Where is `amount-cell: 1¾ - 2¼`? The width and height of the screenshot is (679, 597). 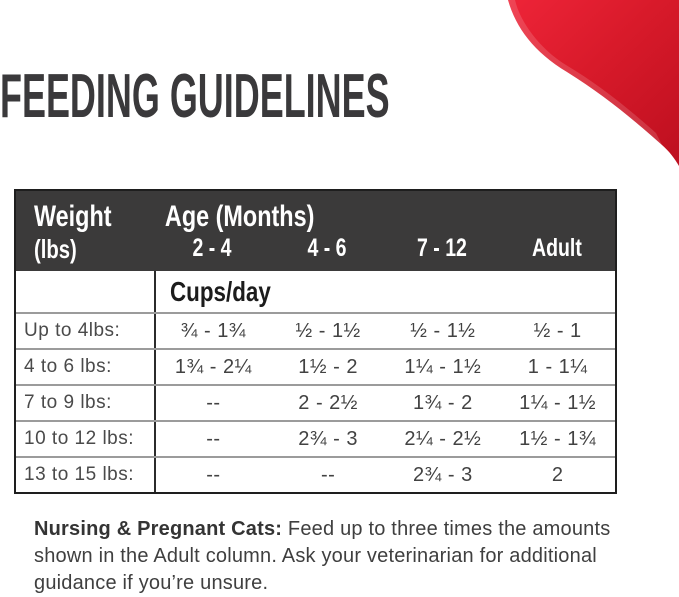
amount-cell: 1¾ - 2¼ is located at coordinates (213, 366).